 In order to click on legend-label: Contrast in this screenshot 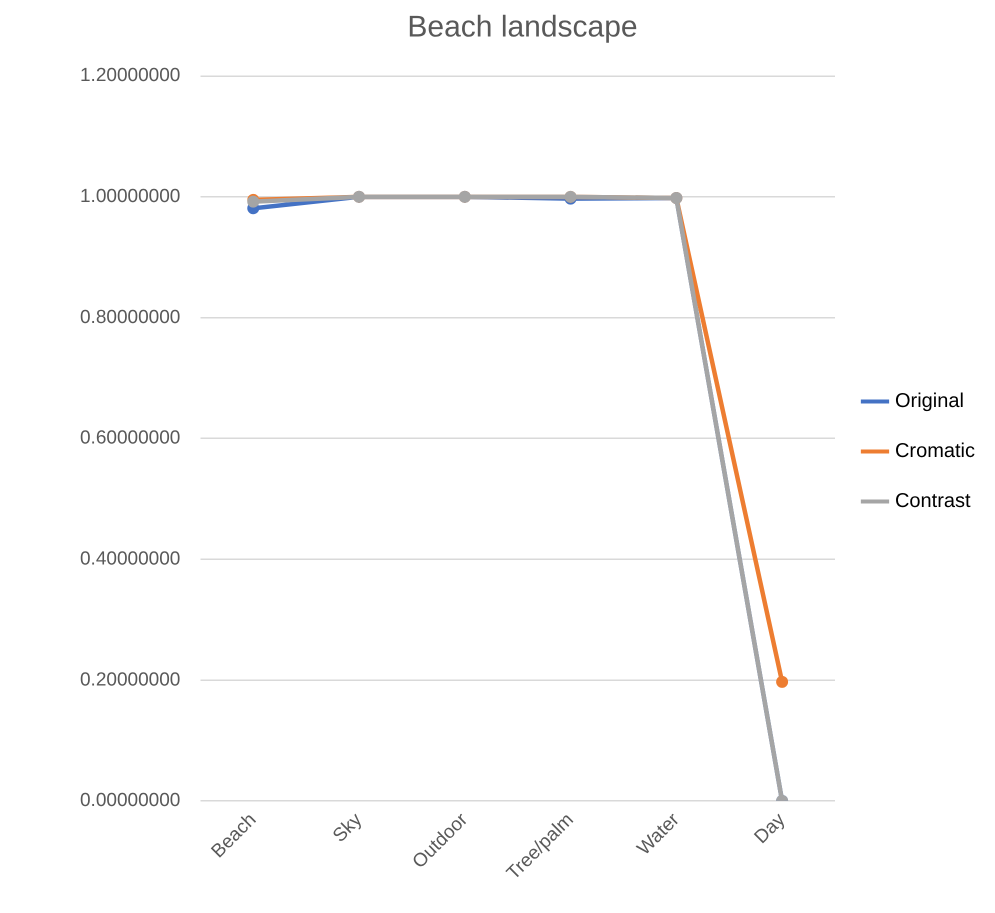, I will do `click(933, 501)`.